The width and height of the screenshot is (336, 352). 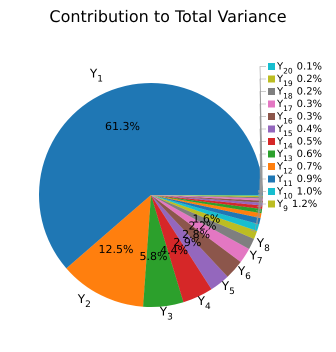 I want to click on legend-label: Y$_{15}$, so click(x=284, y=131).